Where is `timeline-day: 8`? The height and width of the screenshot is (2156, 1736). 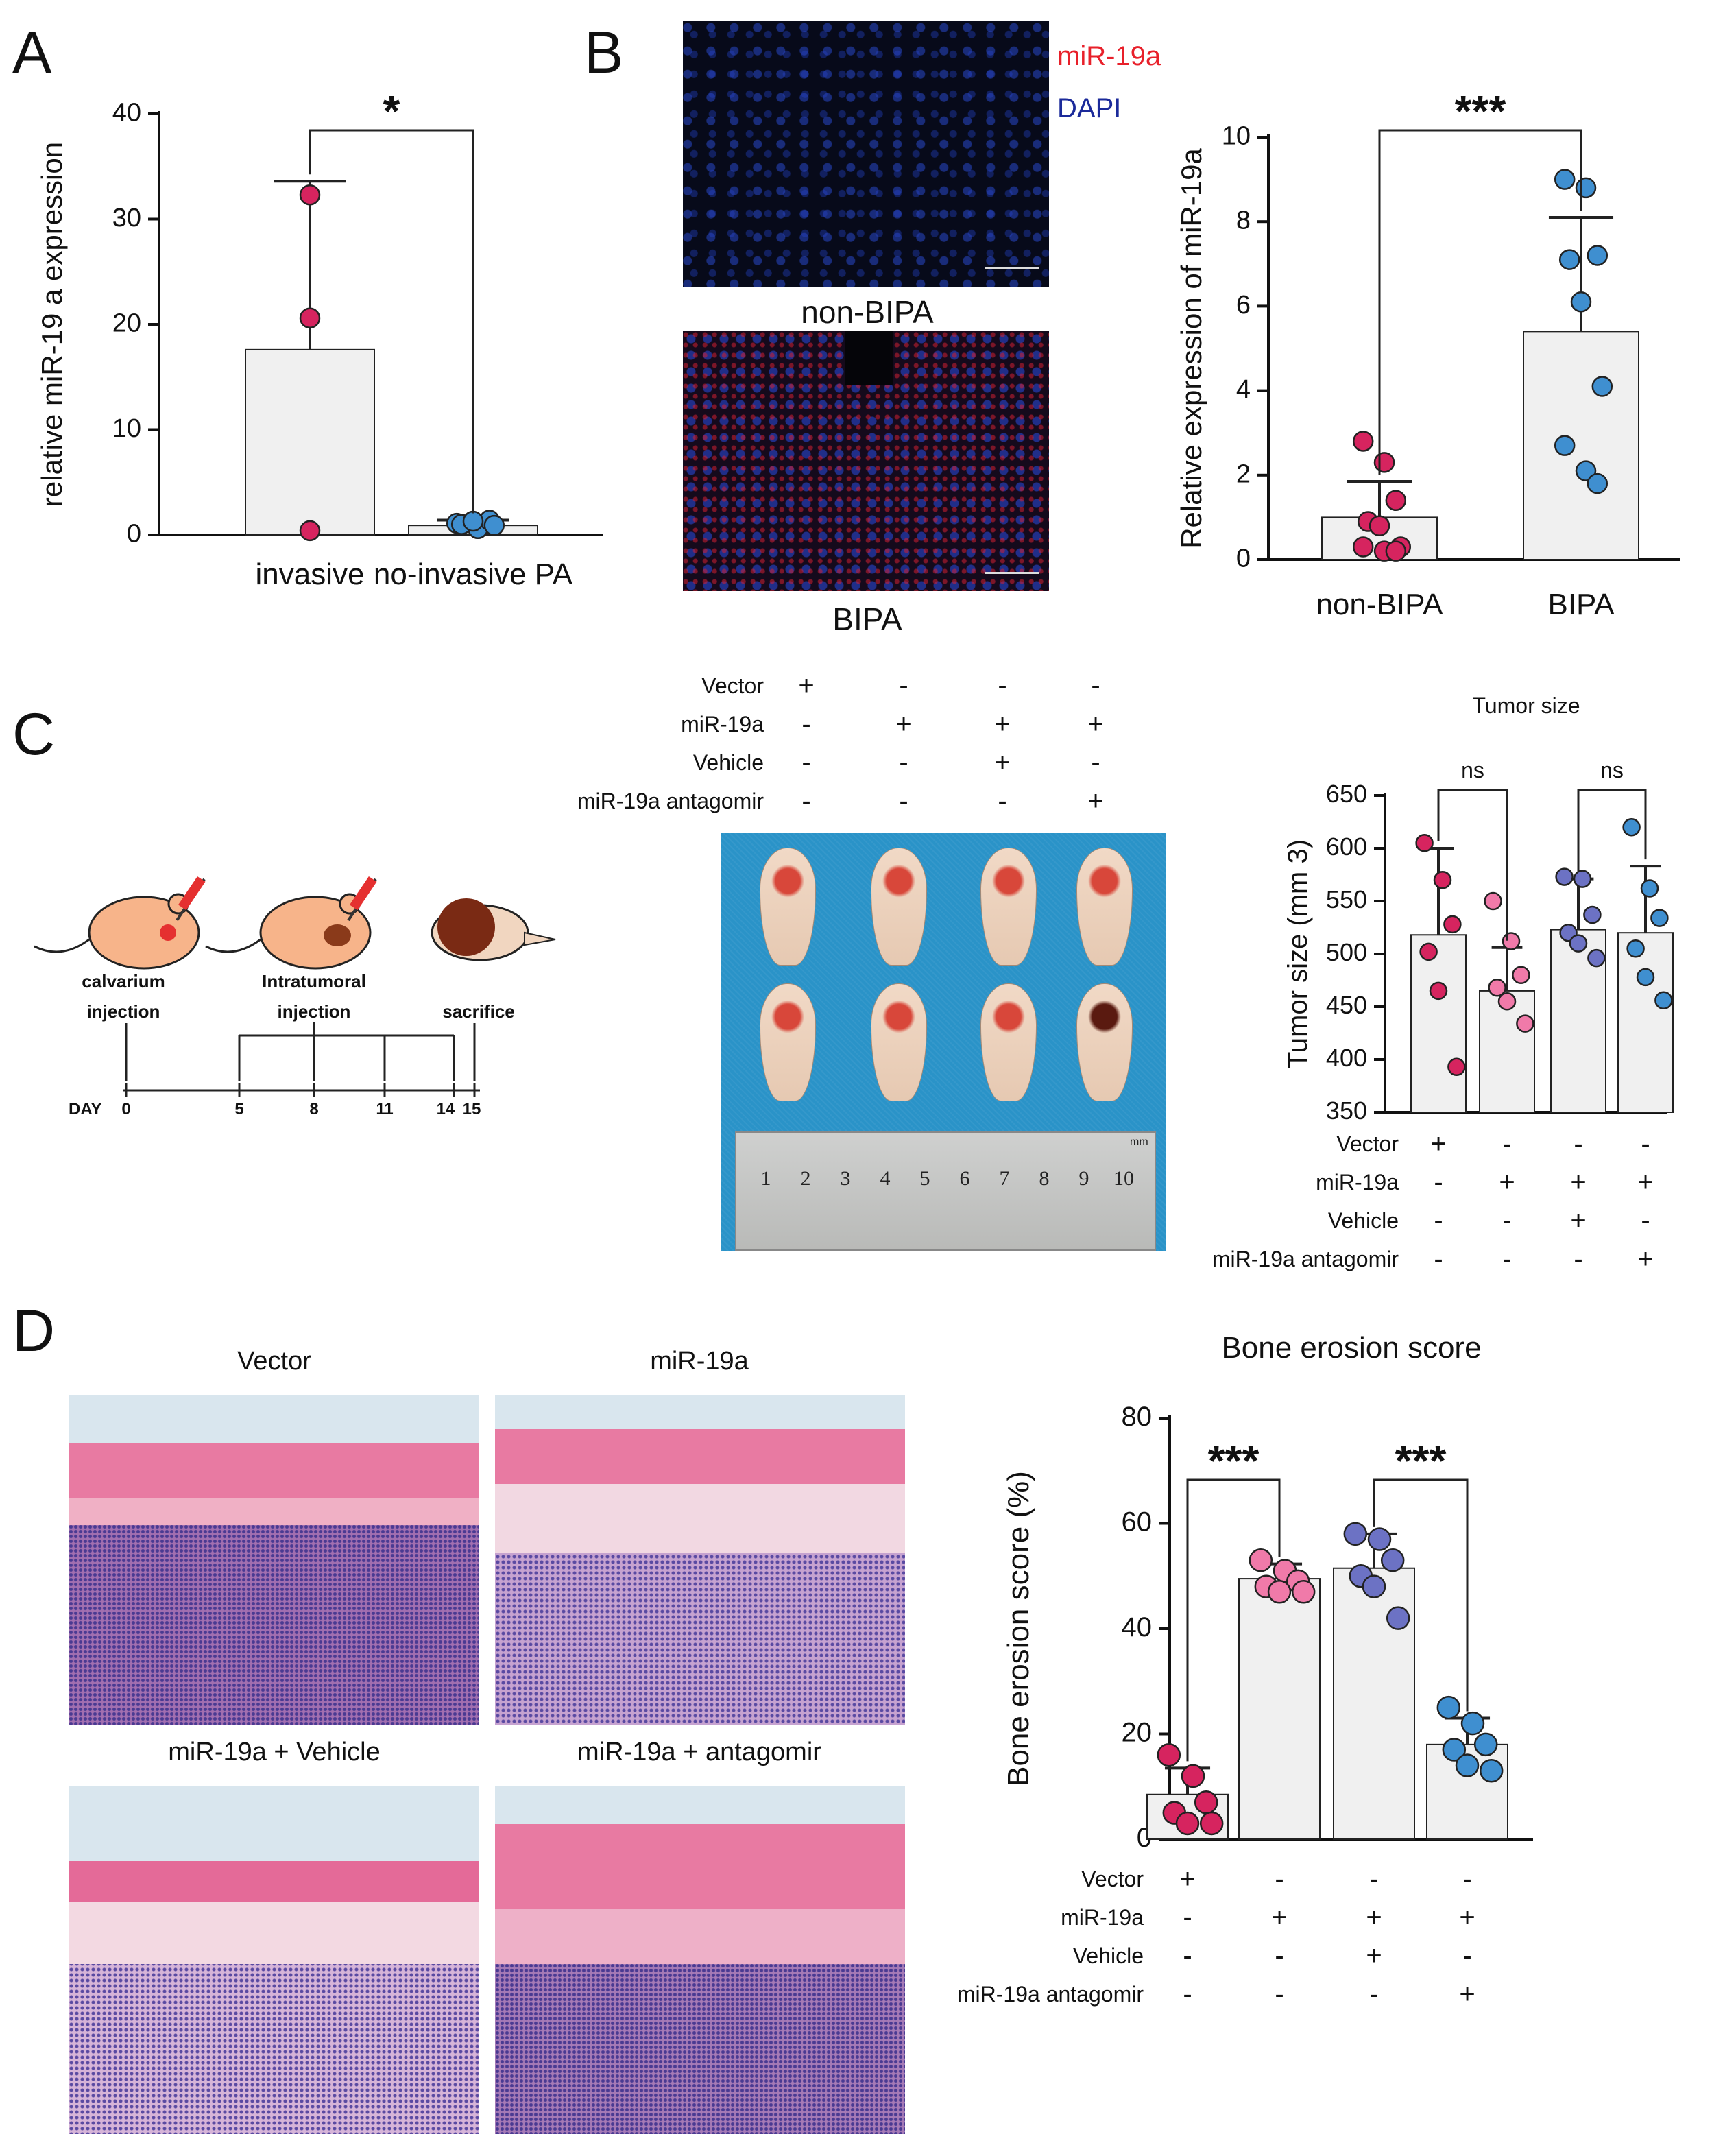
timeline-day: 8 is located at coordinates (314, 1109).